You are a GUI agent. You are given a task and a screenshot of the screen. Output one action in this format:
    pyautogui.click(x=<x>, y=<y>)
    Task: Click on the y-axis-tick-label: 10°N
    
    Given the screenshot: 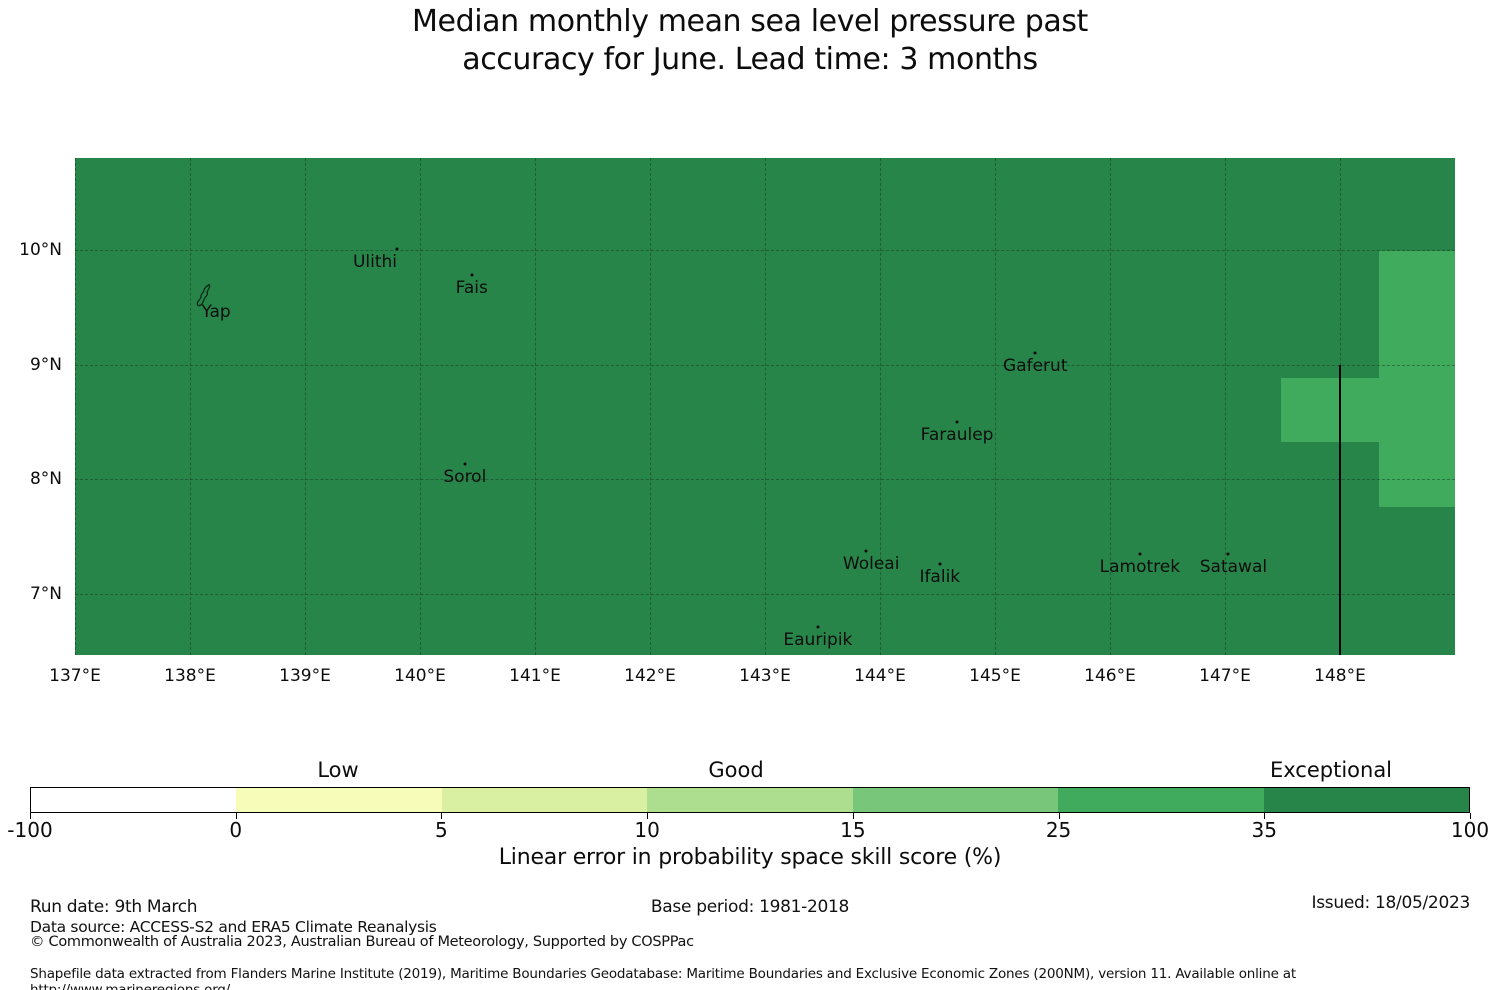 What is the action you would take?
    pyautogui.click(x=40, y=249)
    